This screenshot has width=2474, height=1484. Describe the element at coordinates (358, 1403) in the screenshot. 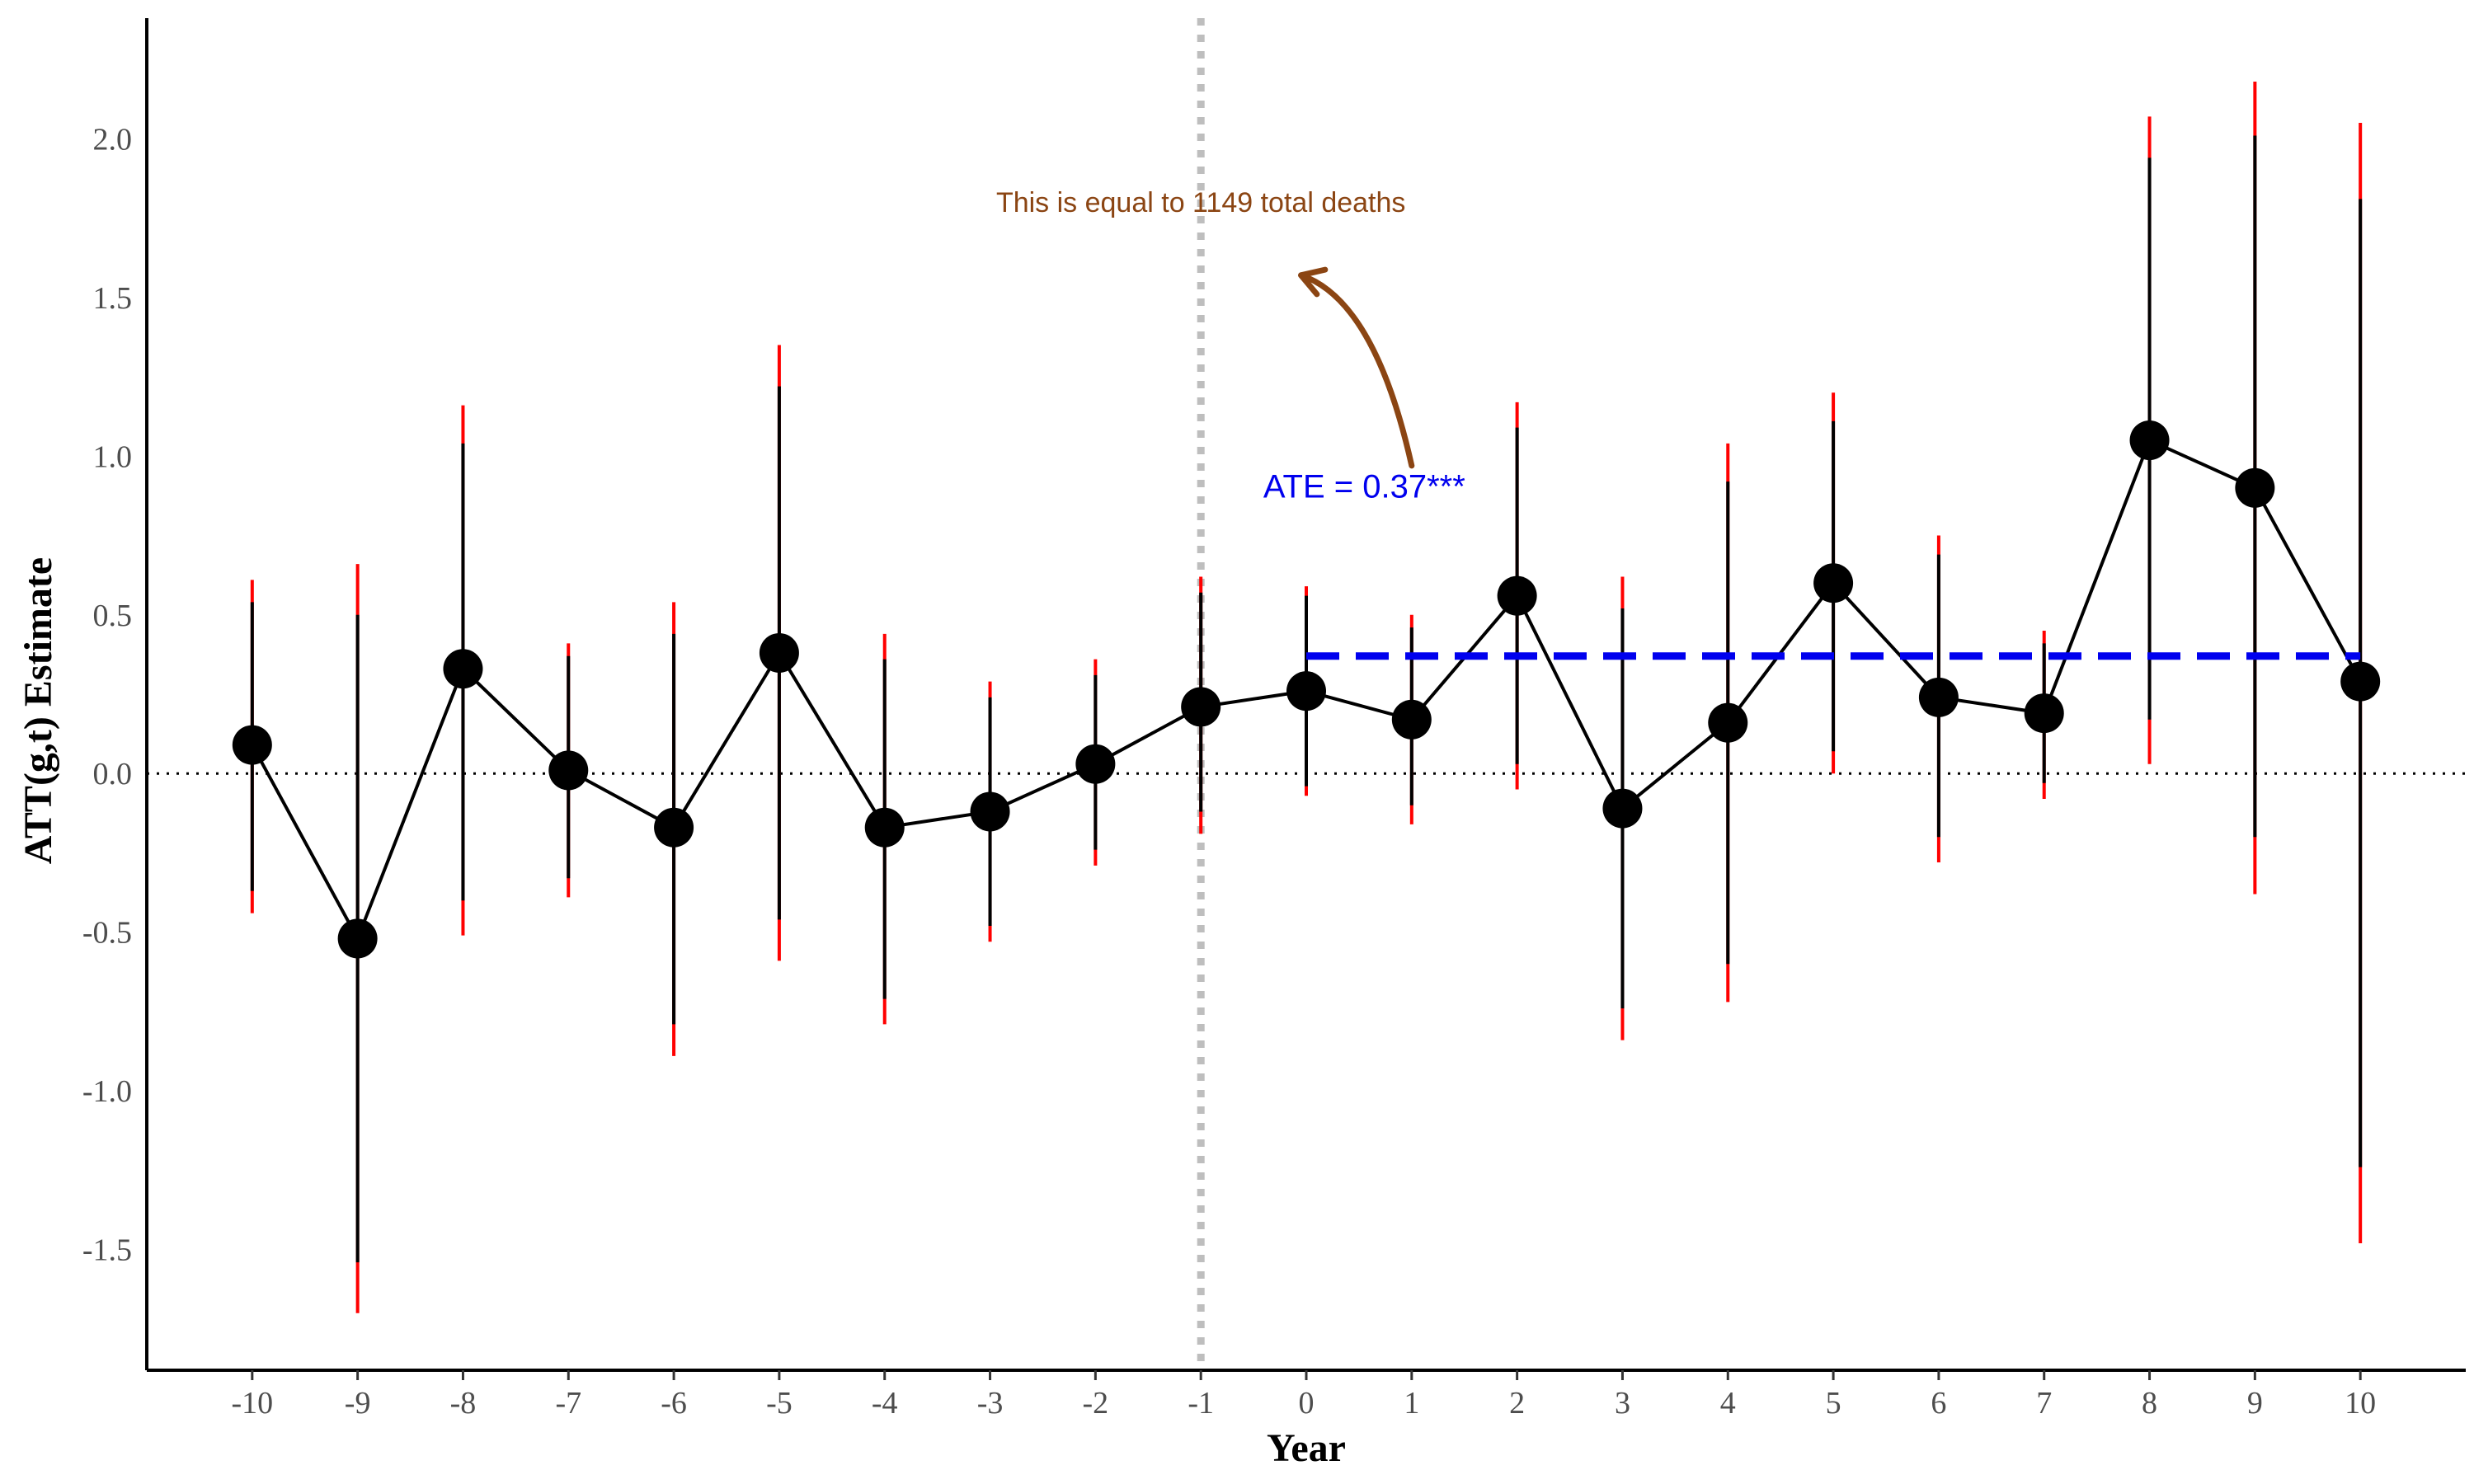

I see `x-tick-label: -9` at that location.